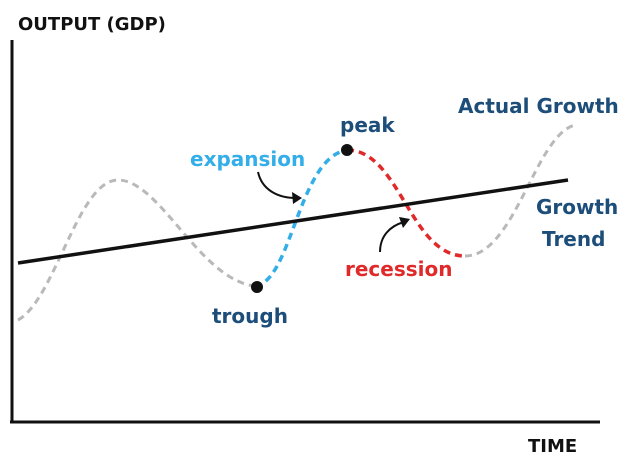  What do you see at coordinates (367, 125) in the screenshot?
I see `peak-label: peak` at bounding box center [367, 125].